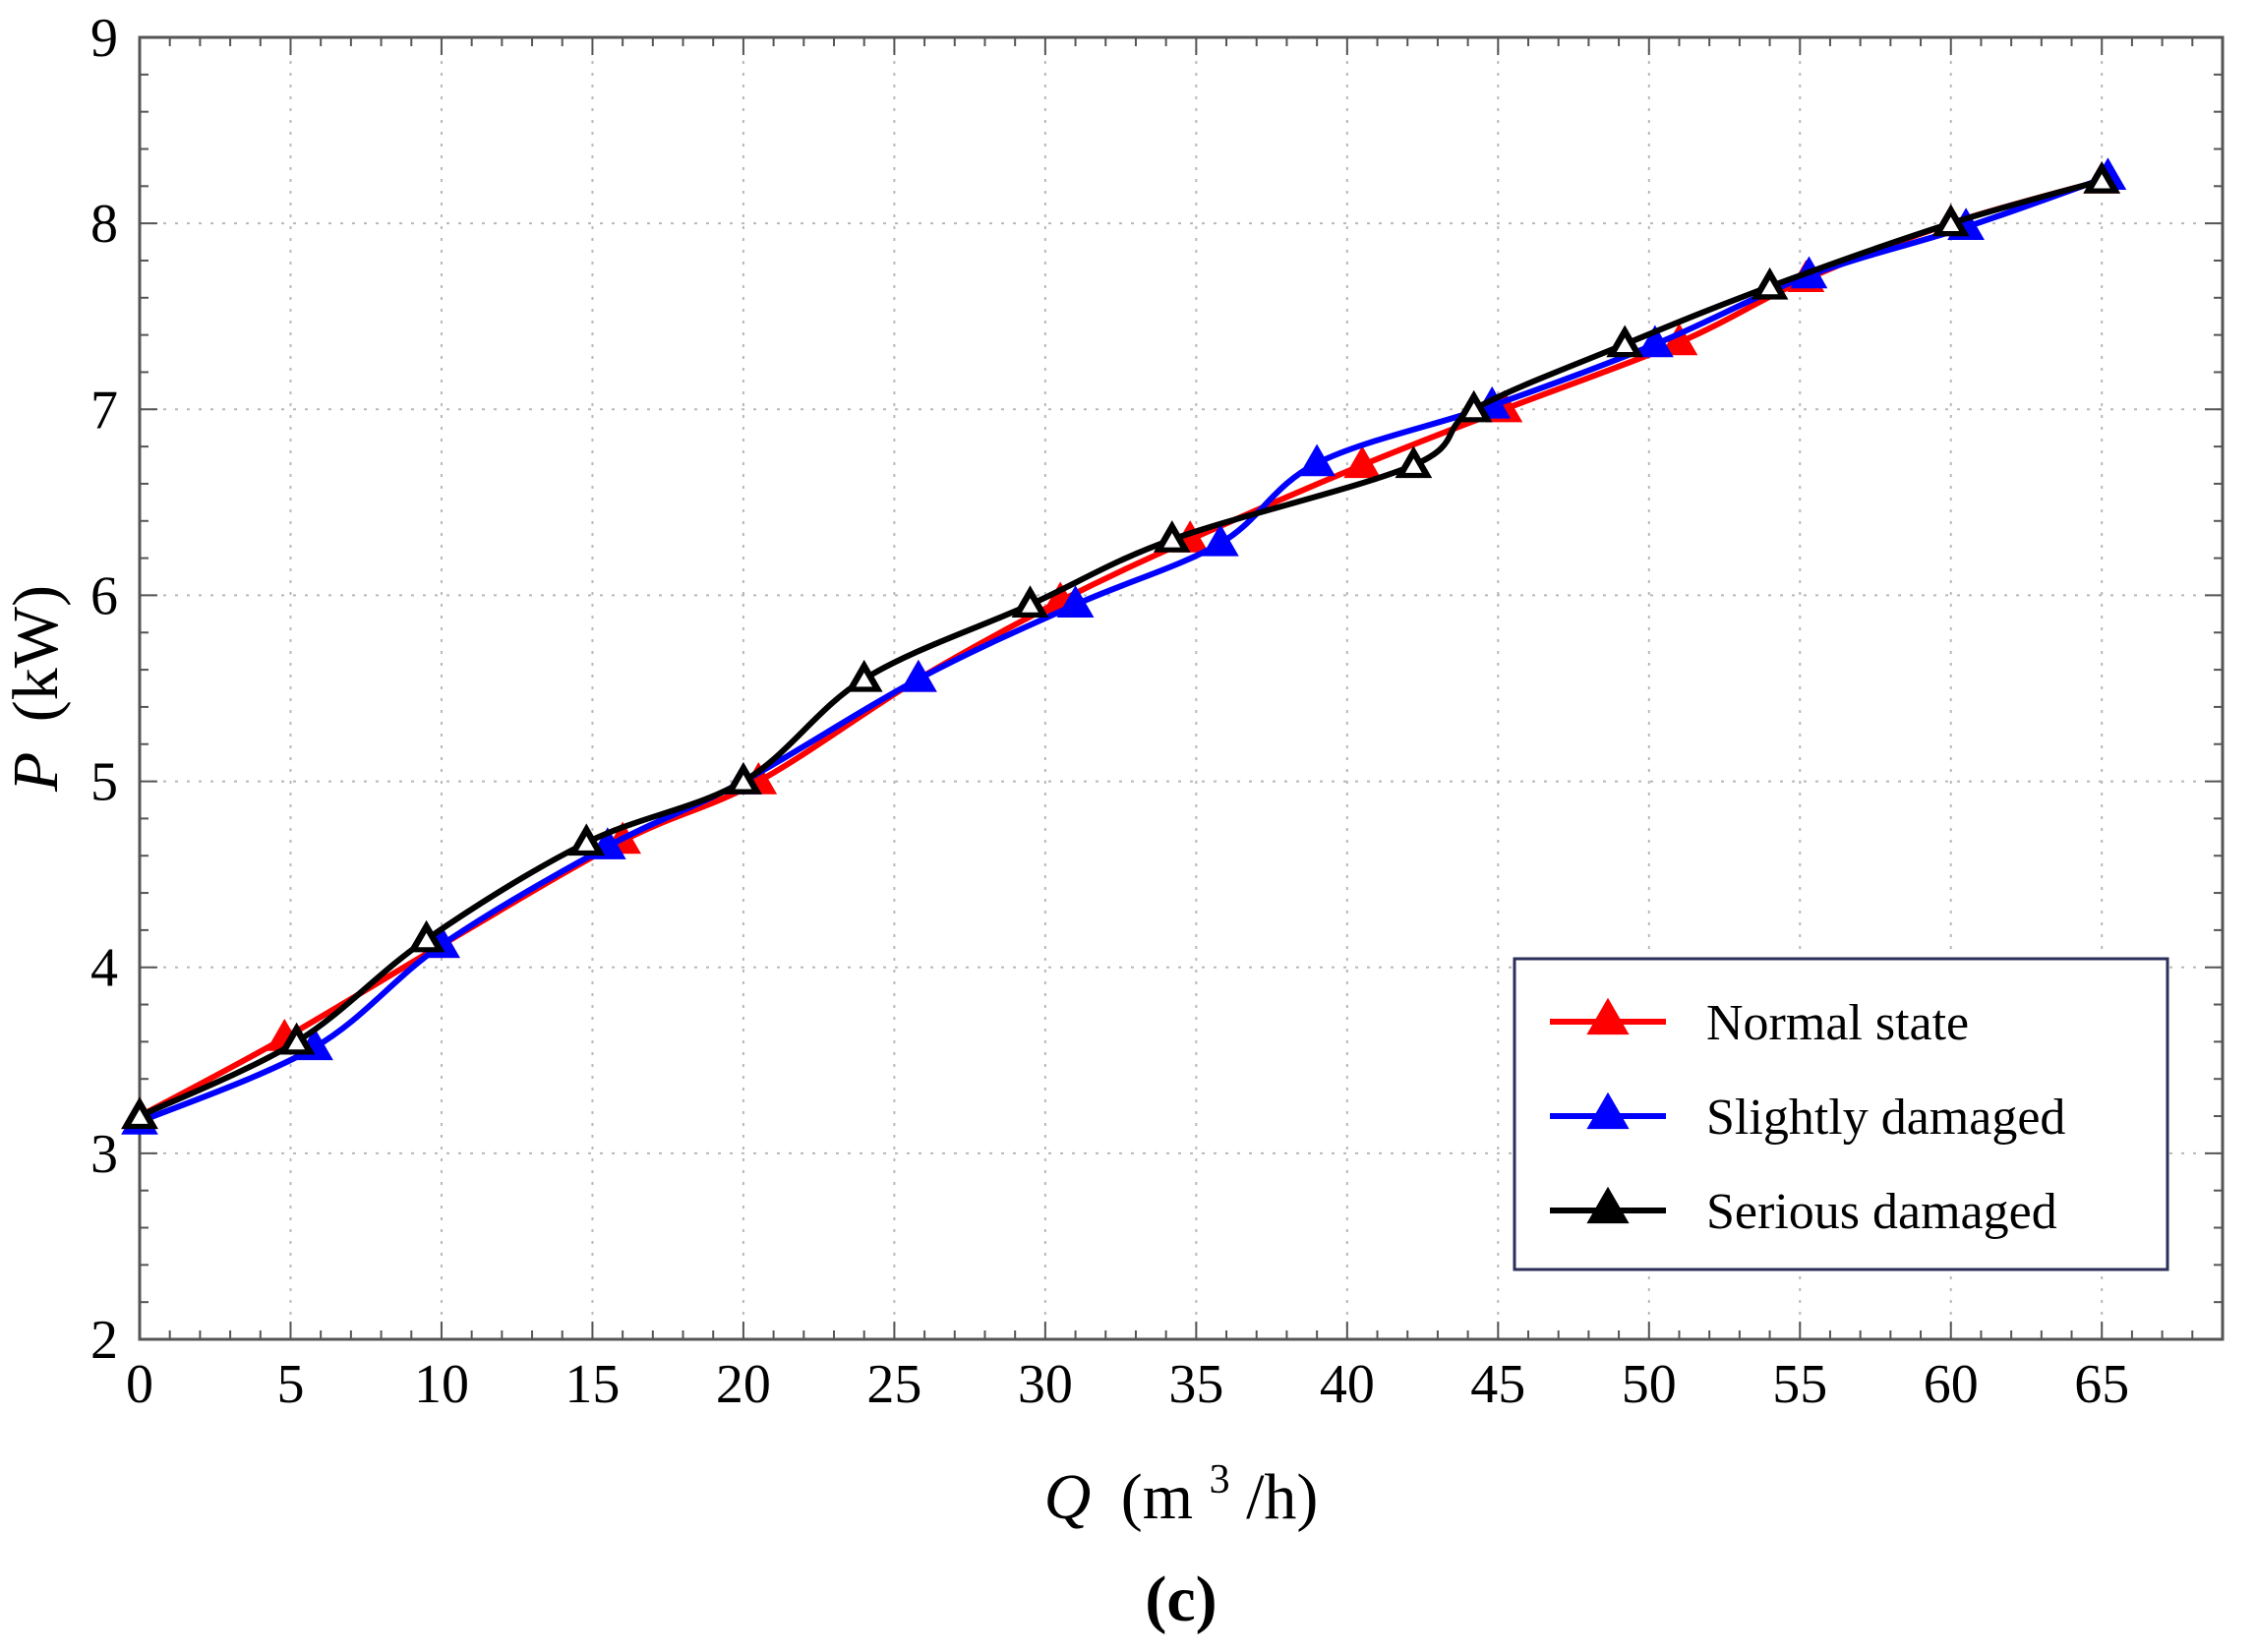 The height and width of the screenshot is (1652, 2256). Describe the element at coordinates (743, 1384) in the screenshot. I see `x-tick-label: 20` at that location.